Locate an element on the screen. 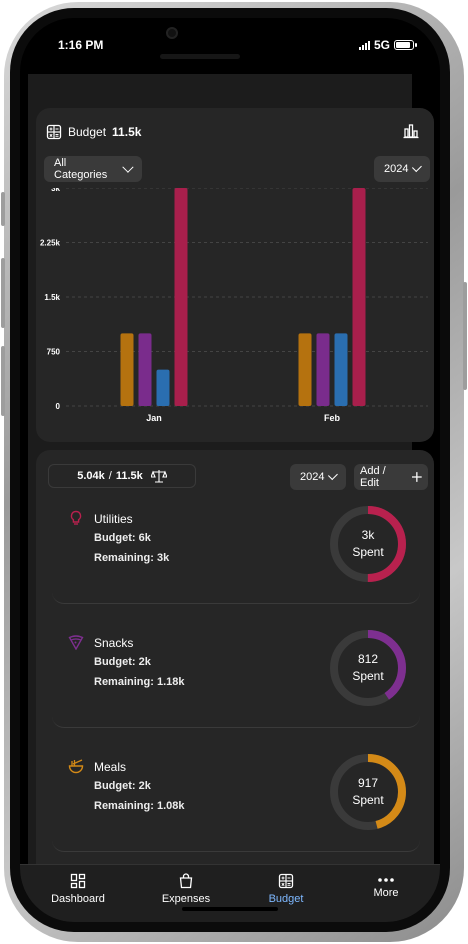 This screenshot has height=944, width=468. network-label: 5G is located at coordinates (381, 45).